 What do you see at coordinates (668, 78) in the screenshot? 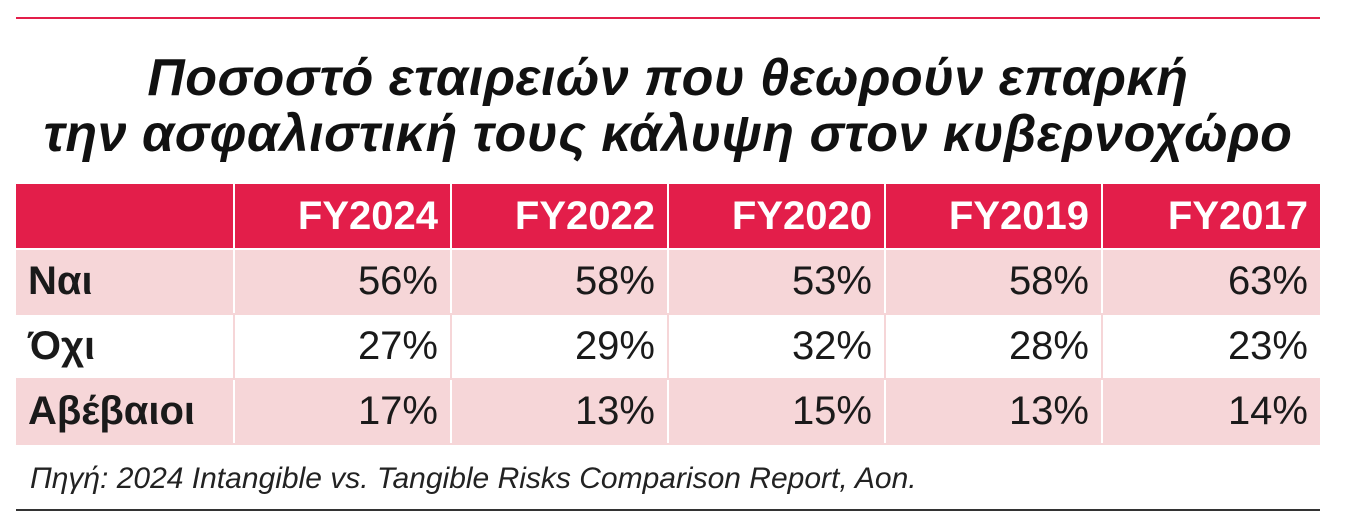
I see `title-line-1: Ποσοστό εταιρειών που θεωρούν επαρκή` at bounding box center [668, 78].